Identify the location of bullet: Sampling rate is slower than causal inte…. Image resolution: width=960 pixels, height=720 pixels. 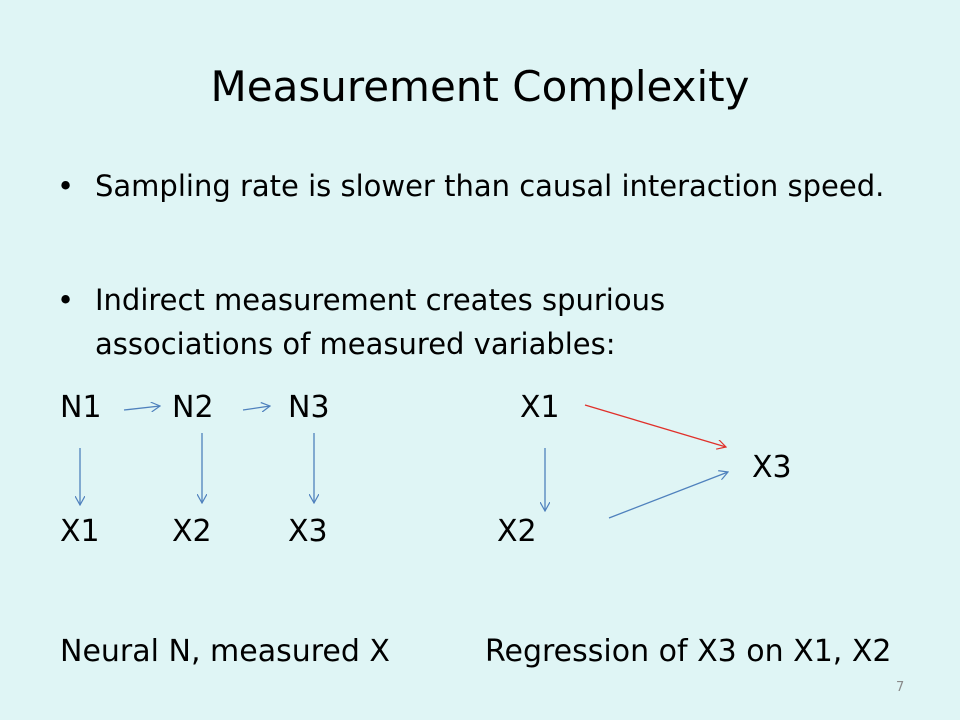
(481, 186).